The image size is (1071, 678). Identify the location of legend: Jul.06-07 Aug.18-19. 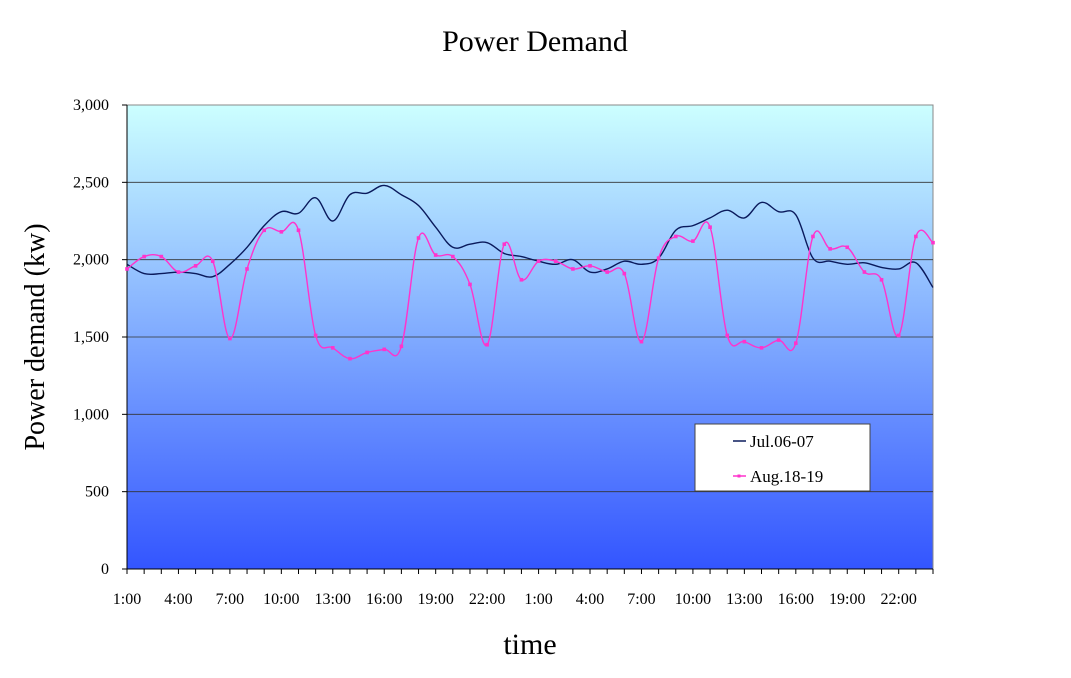
(782, 457).